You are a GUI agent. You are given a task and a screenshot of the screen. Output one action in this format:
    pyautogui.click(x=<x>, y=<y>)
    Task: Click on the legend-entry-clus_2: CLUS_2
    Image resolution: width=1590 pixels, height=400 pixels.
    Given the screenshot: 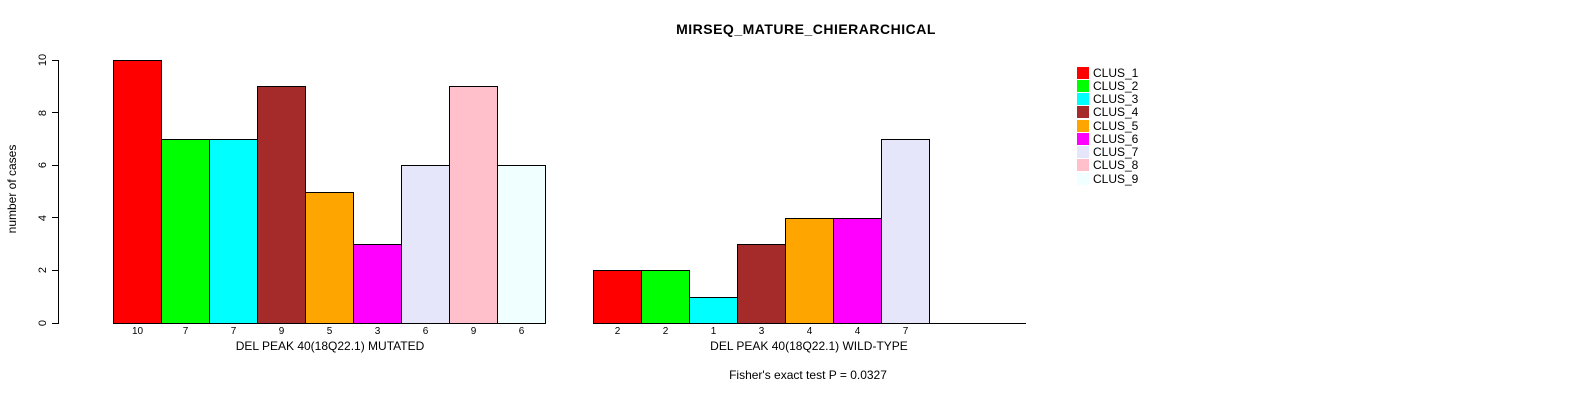 What is the action you would take?
    pyautogui.click(x=1107, y=85)
    